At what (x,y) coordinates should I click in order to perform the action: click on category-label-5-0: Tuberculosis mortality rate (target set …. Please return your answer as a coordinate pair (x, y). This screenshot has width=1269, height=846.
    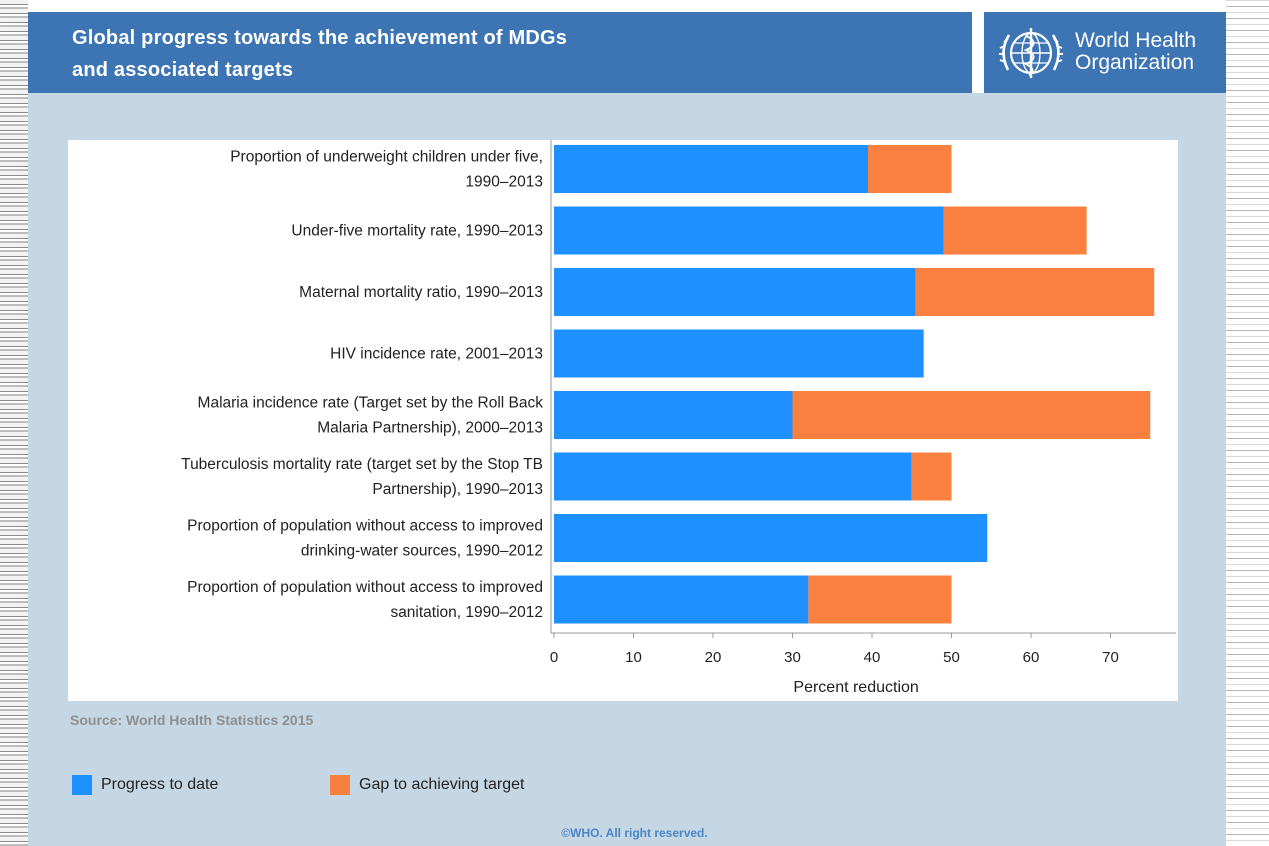
    Looking at the image, I should click on (362, 464).